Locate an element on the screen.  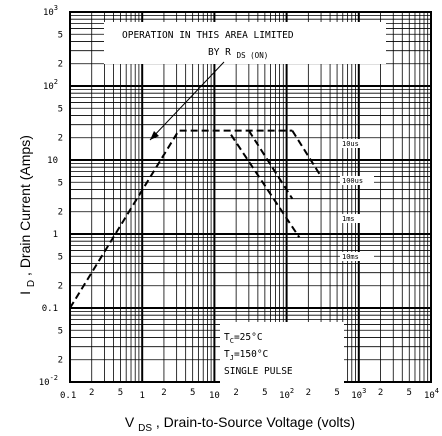
annotation-background is located at coordinates (245, 43).